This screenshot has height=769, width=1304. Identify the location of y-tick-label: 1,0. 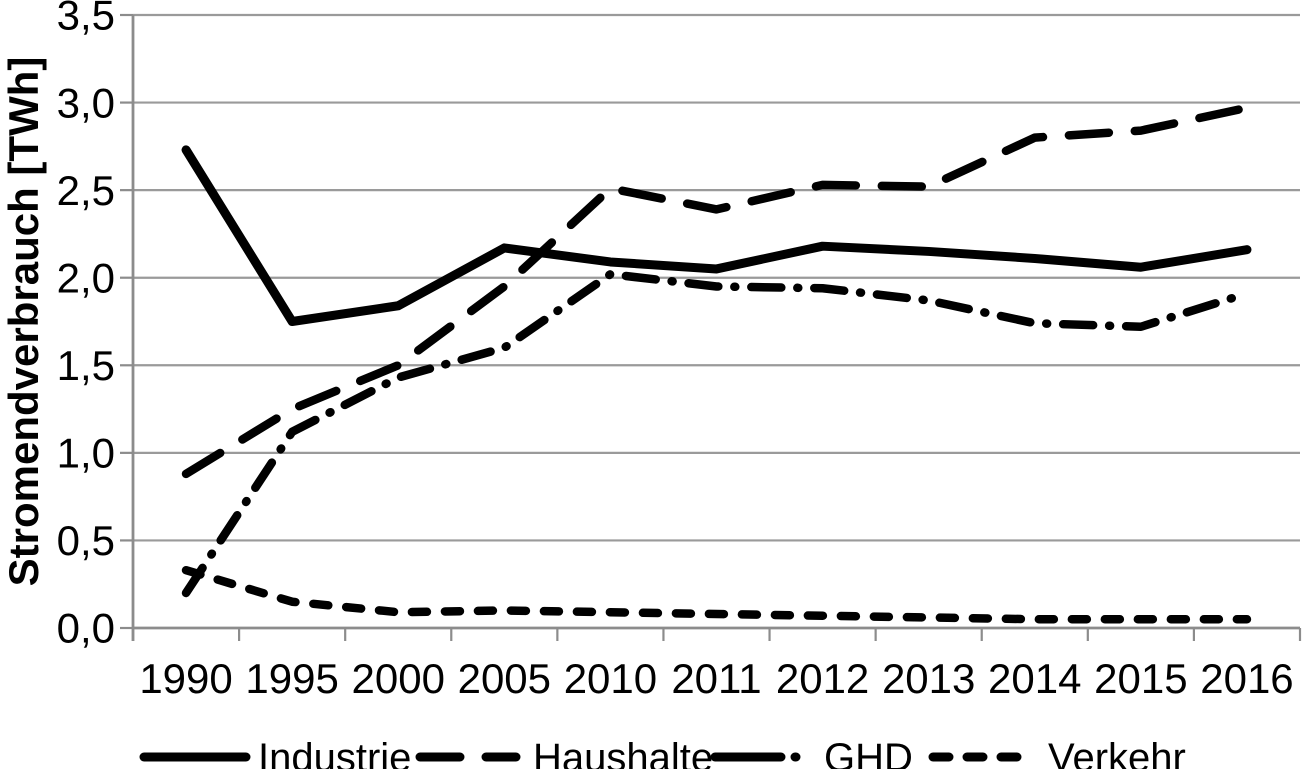
(86, 453).